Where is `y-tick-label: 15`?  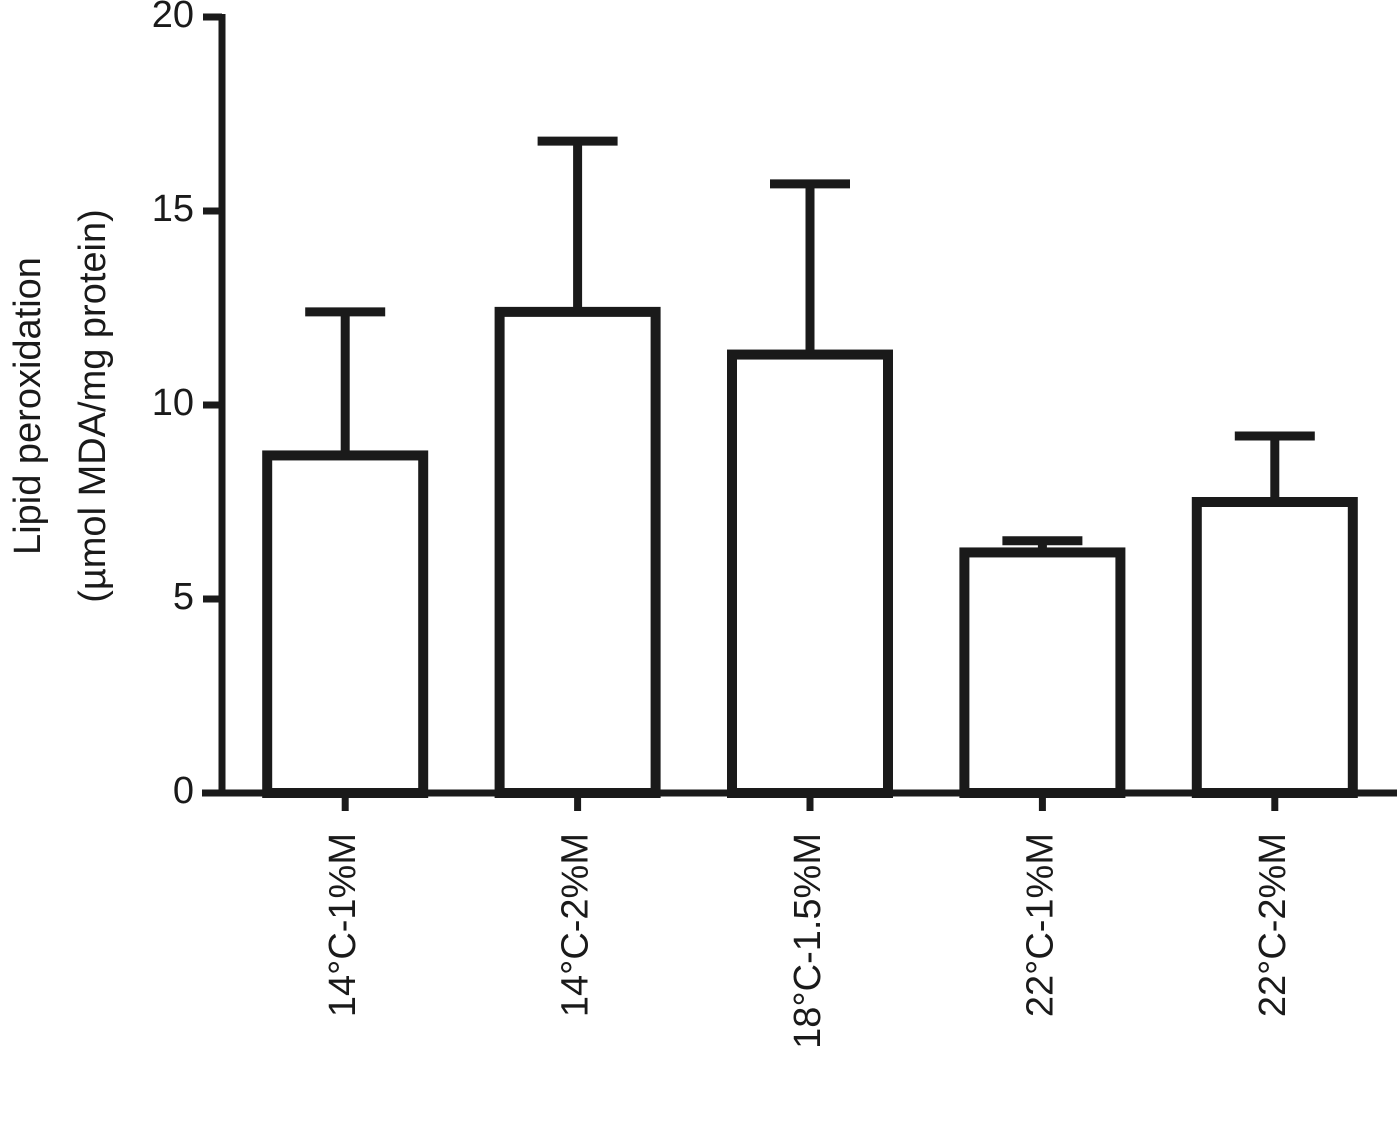 y-tick-label: 15 is located at coordinates (173, 209).